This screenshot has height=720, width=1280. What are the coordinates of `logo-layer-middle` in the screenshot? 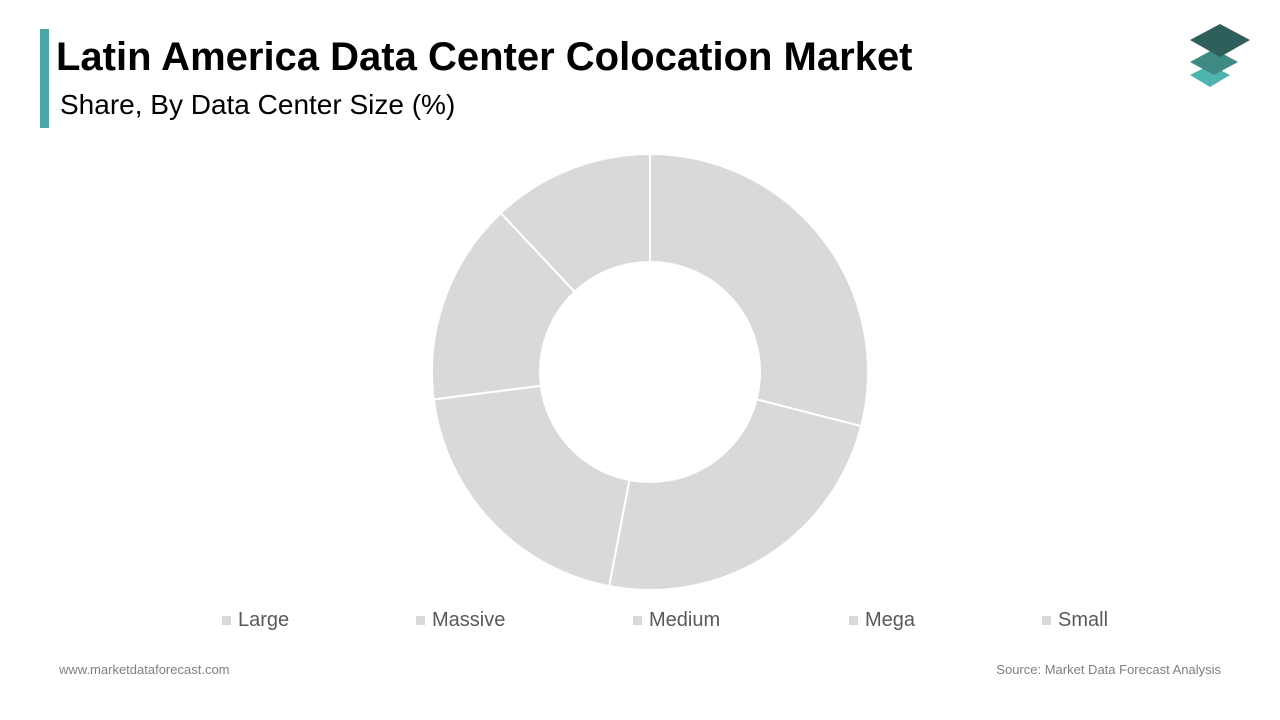 It's located at (1214, 62).